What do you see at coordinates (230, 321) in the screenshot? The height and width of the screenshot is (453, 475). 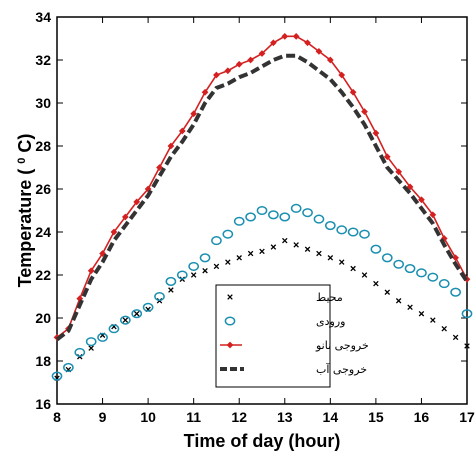 I see `legend-inlet-symbol` at bounding box center [230, 321].